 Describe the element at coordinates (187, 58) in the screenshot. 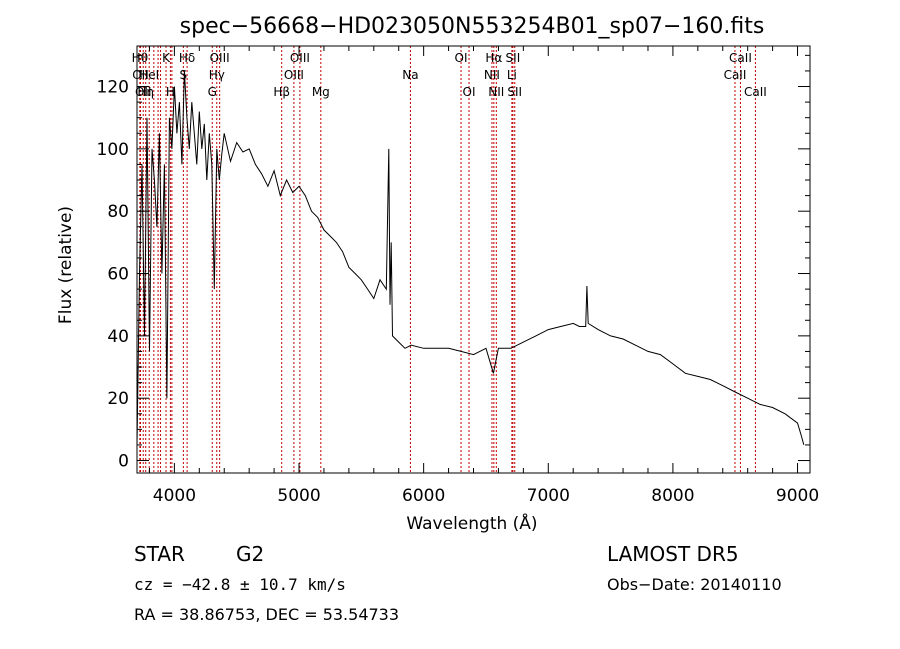

I see `line-marker-label: Hδ` at that location.